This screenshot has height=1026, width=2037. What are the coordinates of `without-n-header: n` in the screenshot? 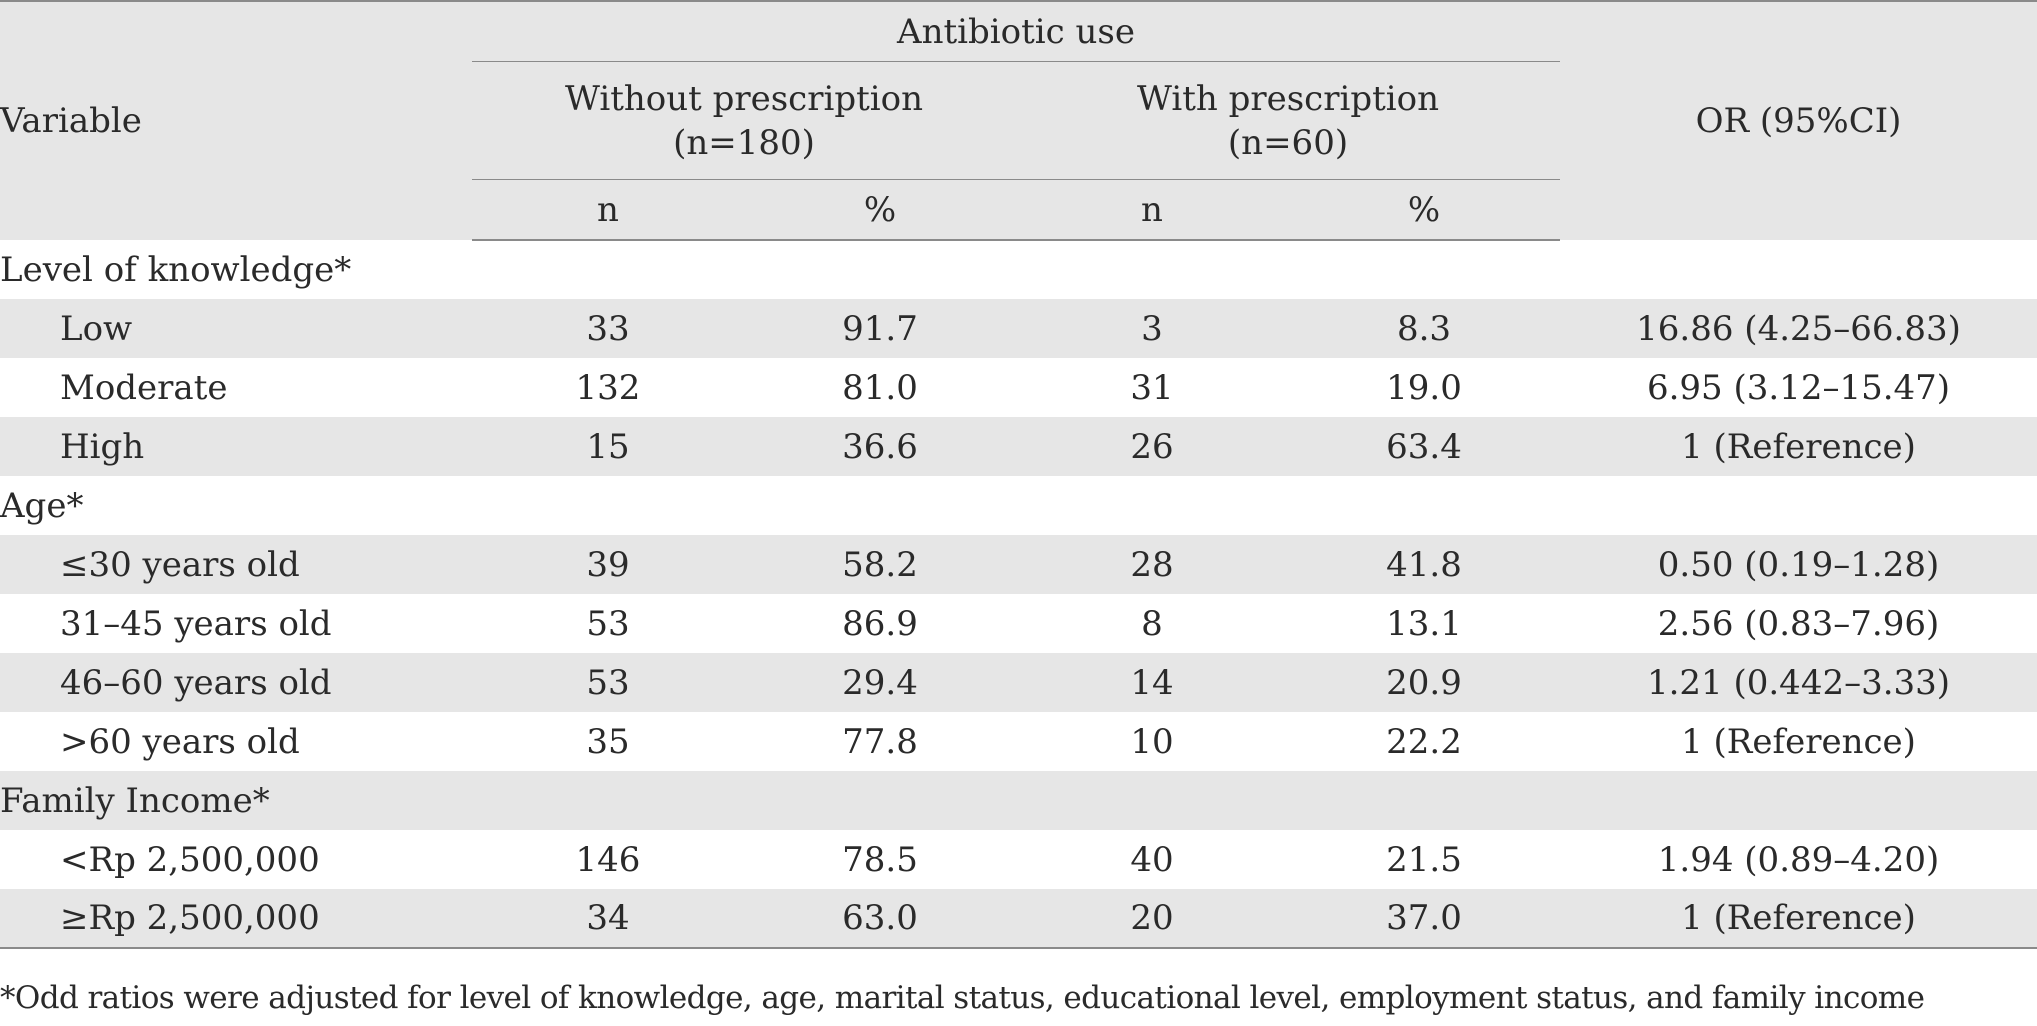 It's located at (608, 210).